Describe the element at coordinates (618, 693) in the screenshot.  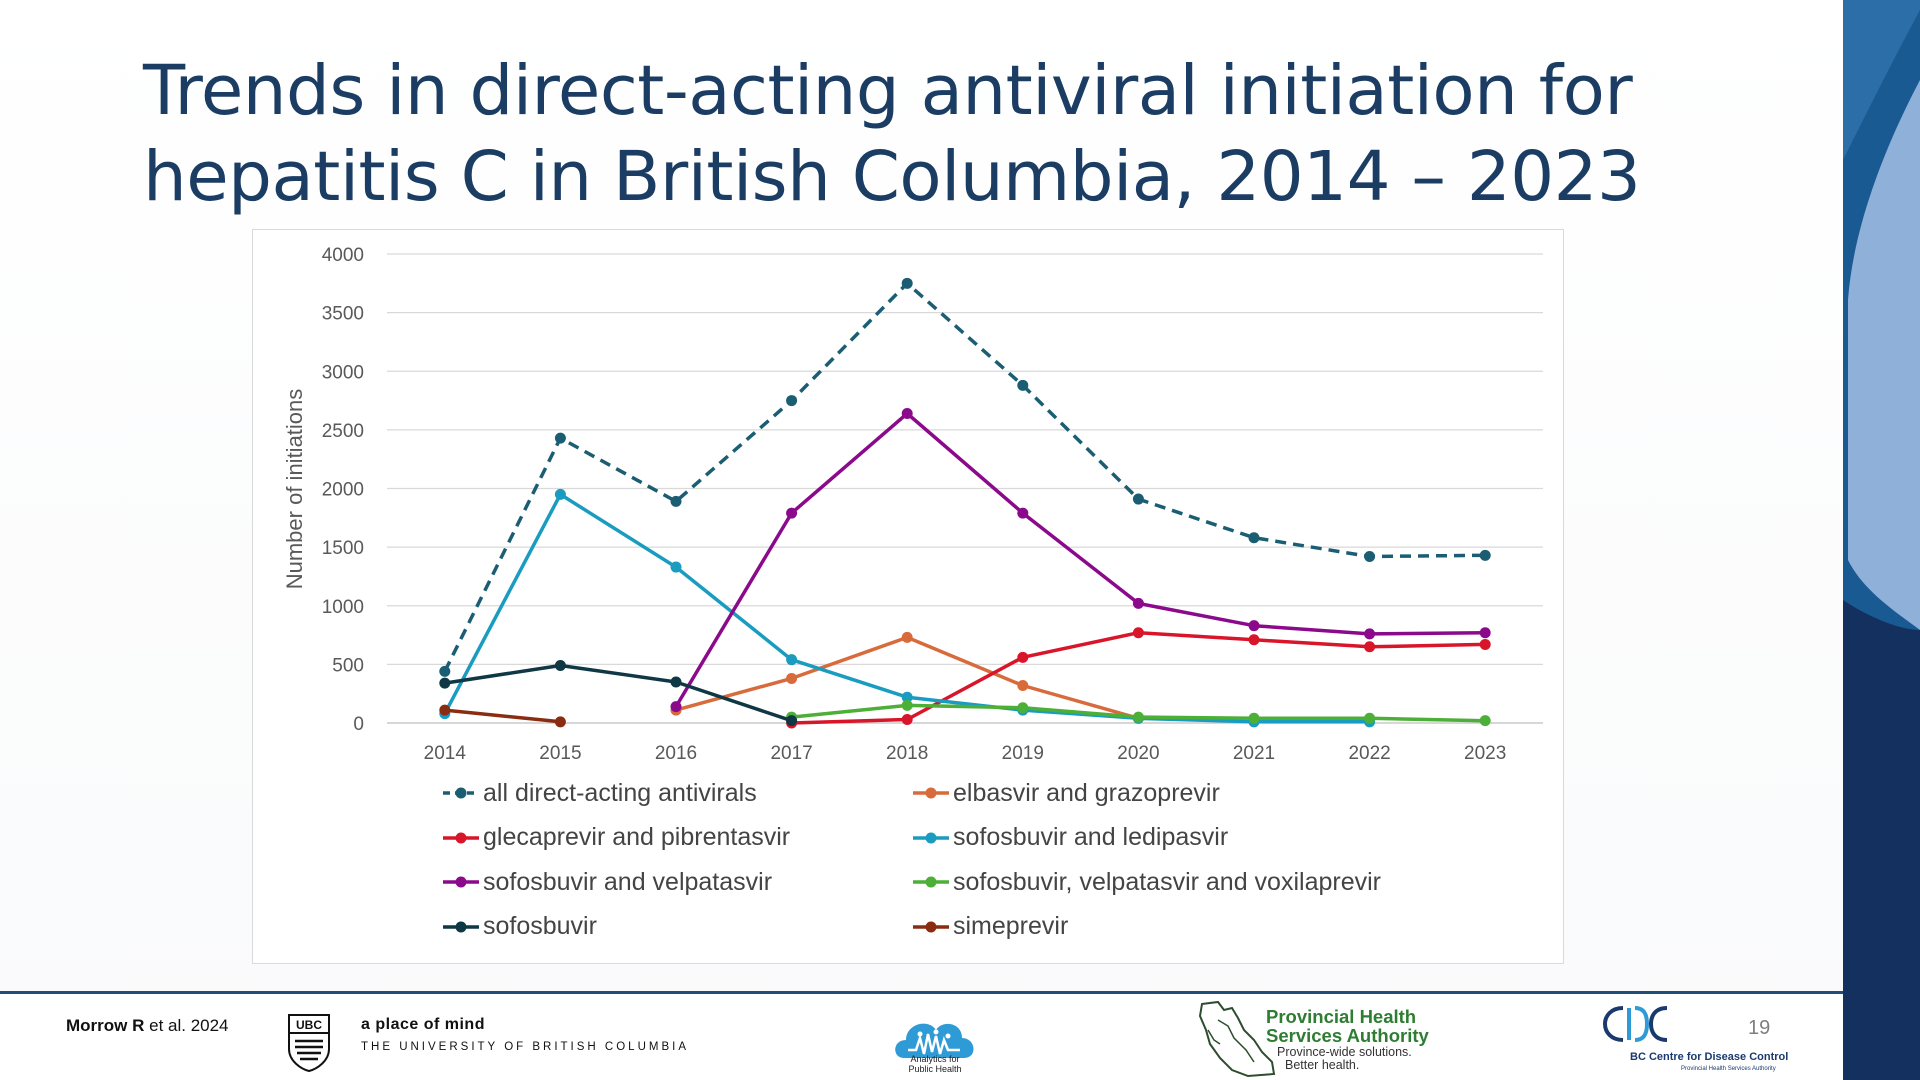
I see `series-line-sofosbuvir` at that location.